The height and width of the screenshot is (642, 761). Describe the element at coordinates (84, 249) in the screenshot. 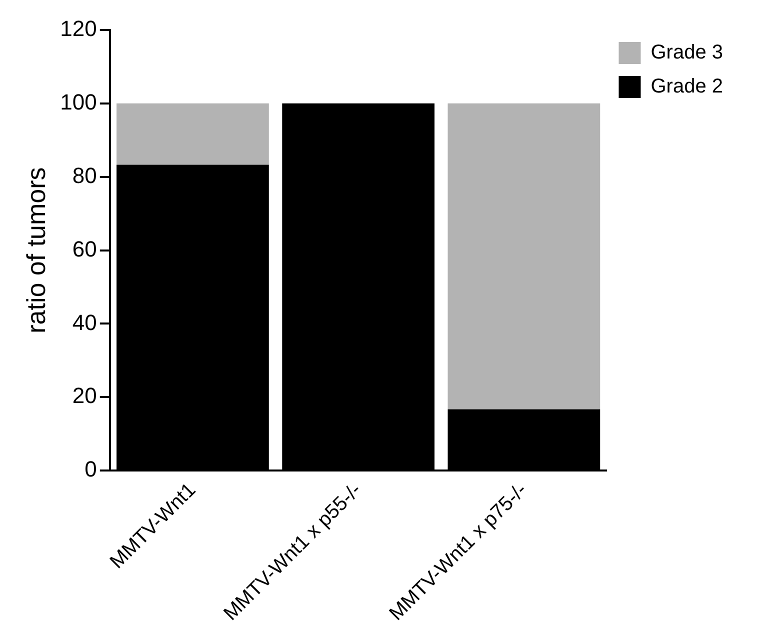

I see `y-tick-label: 60` at that location.